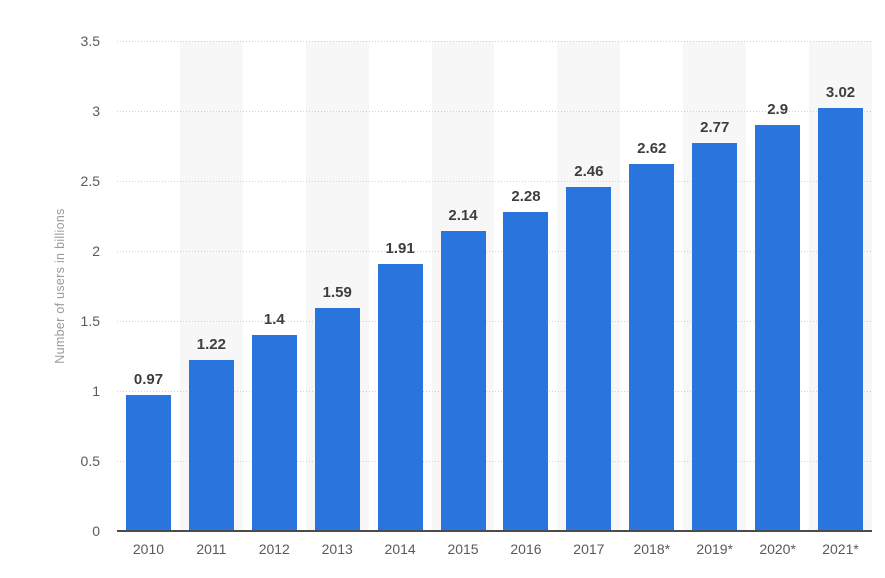 Image resolution: width=885 pixels, height=578 pixels. What do you see at coordinates (777, 549) in the screenshot?
I see `x-tick-label: 2020*` at bounding box center [777, 549].